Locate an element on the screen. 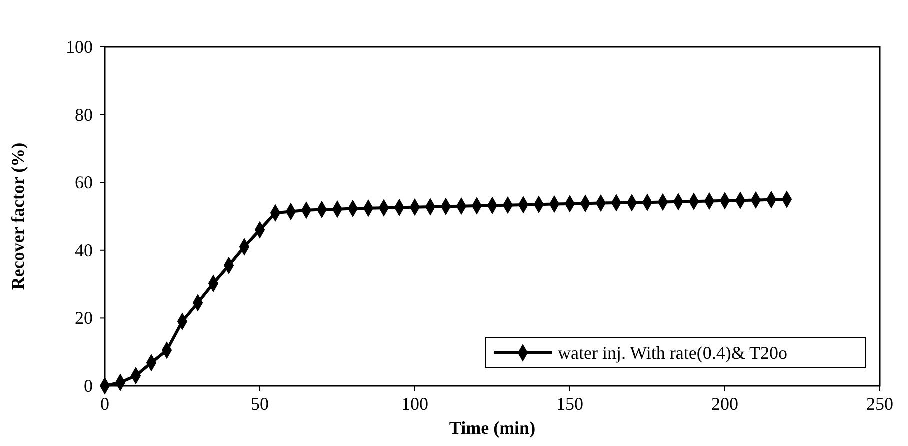 The image size is (908, 446). legend-label: water inj. With rate(0.4)& T20o is located at coordinates (673, 353).